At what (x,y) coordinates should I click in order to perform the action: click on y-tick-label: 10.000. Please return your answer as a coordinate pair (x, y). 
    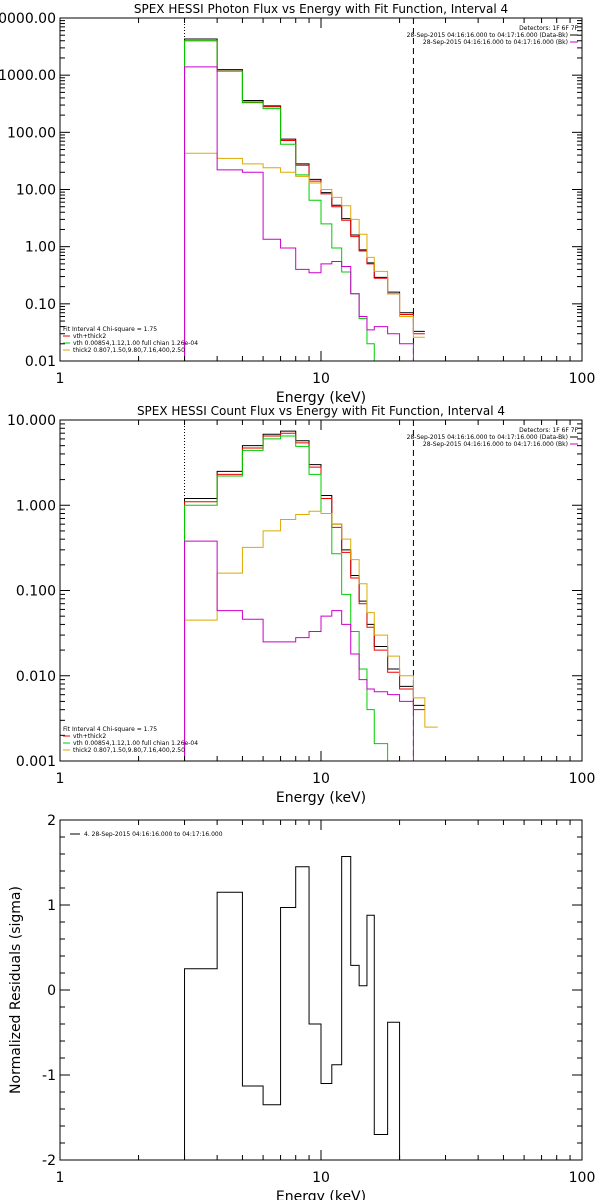
    Looking at the image, I should click on (31, 421).